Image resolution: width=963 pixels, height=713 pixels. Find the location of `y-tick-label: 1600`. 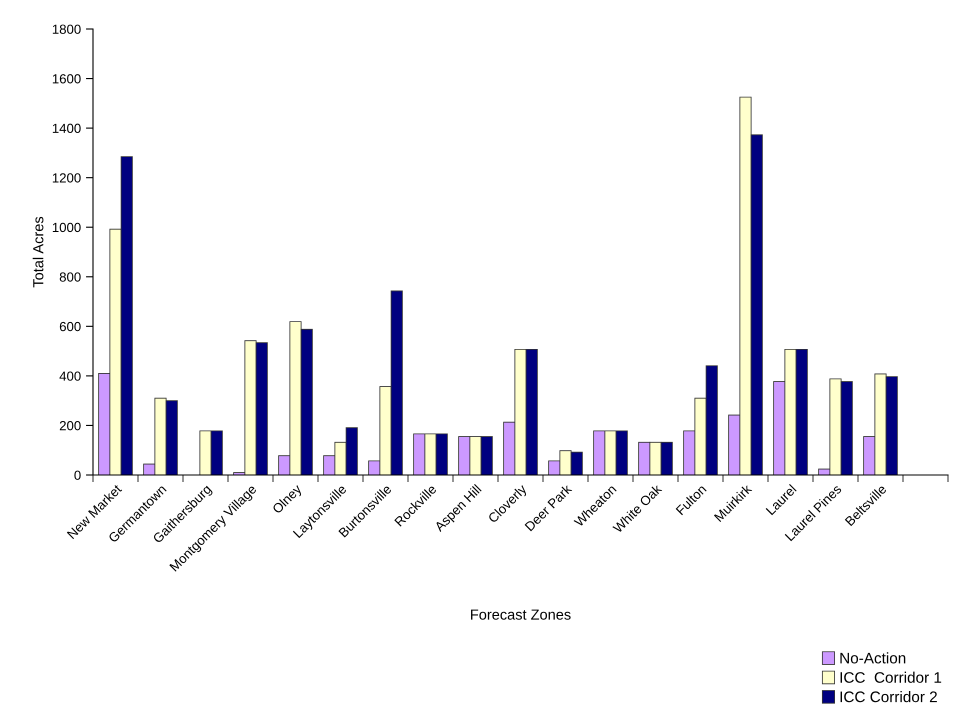

y-tick-label: 1600 is located at coordinates (66, 79).